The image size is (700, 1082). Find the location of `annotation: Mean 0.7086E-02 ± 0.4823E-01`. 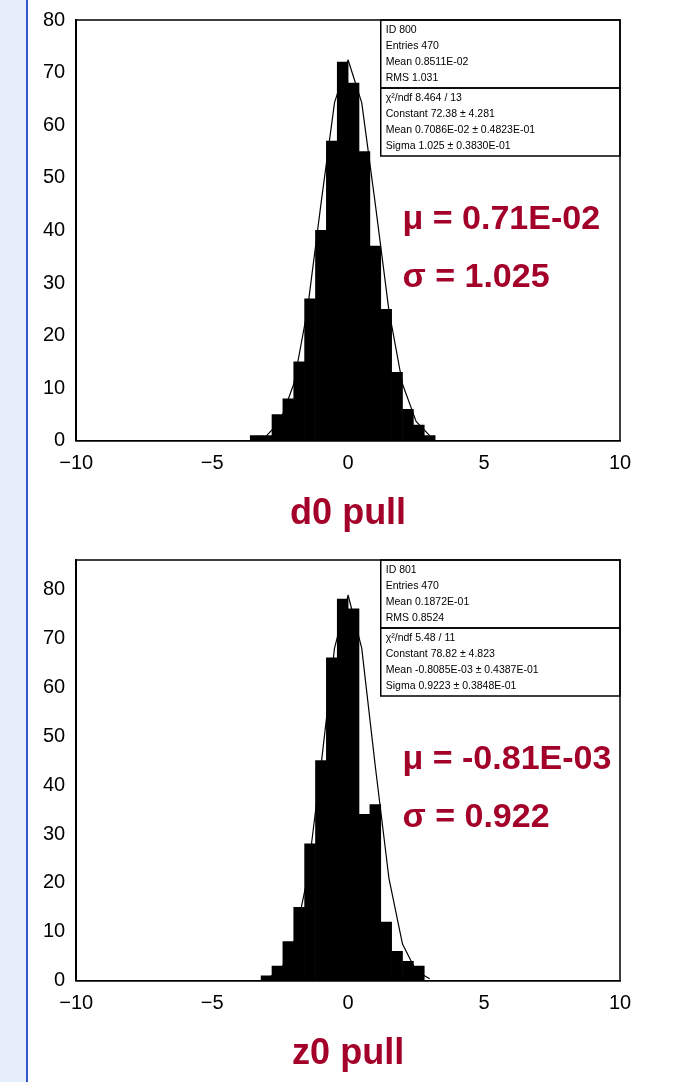

annotation: Mean 0.7086E-02 ± 0.4823E-01 is located at coordinates (460, 128).